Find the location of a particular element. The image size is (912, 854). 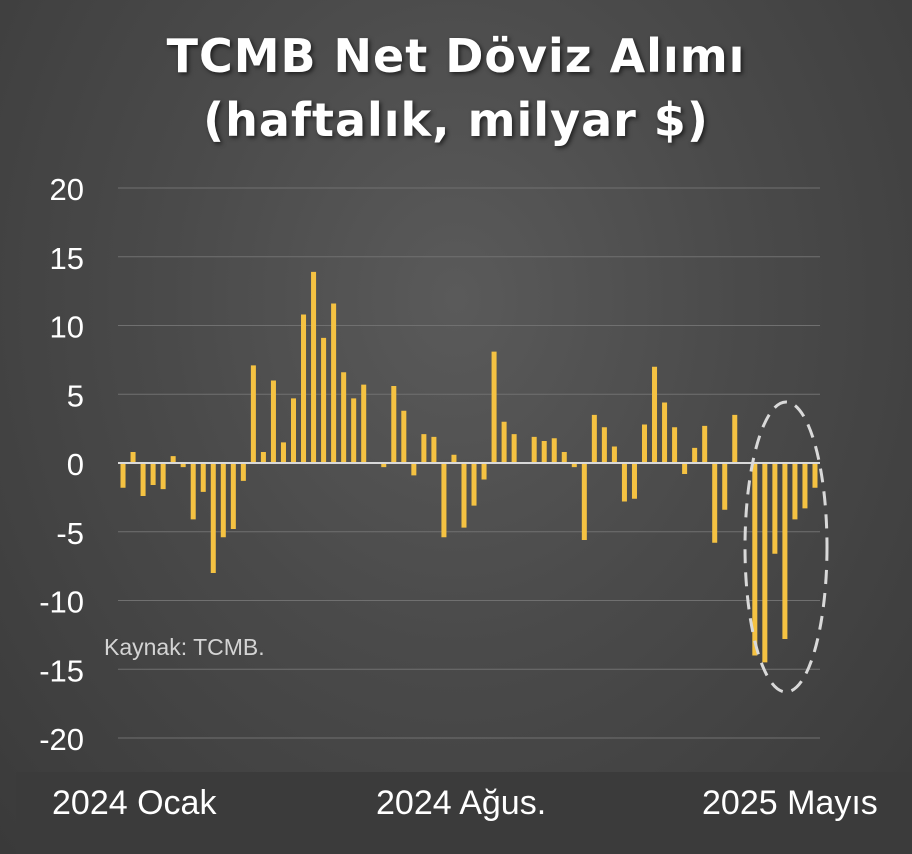

chart-title-line1: TCMB Net Döviz Alımı is located at coordinates (456, 56).